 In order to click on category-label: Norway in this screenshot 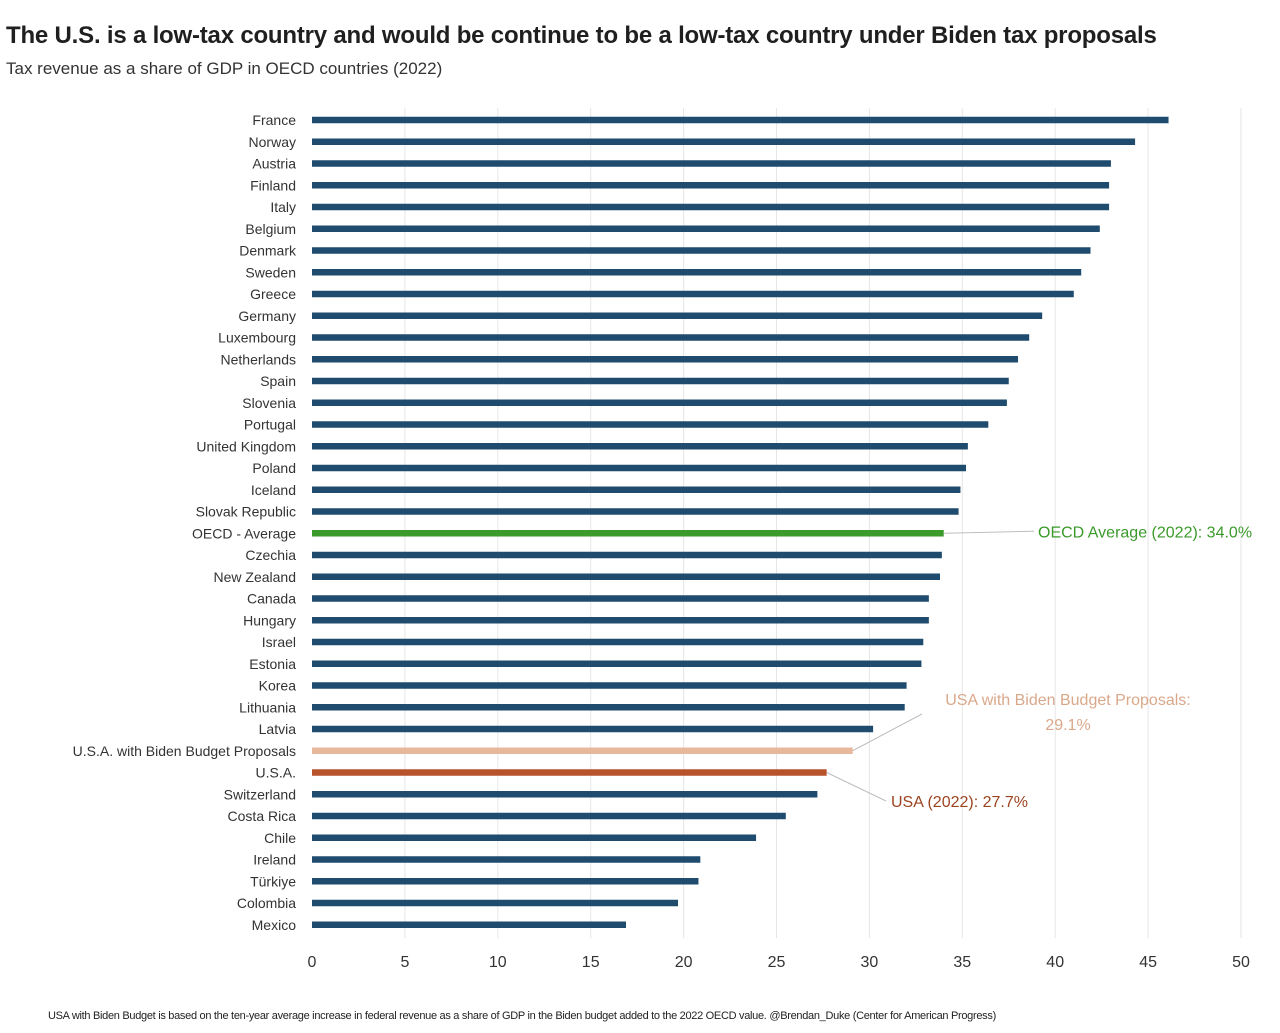, I will do `click(272, 142)`.